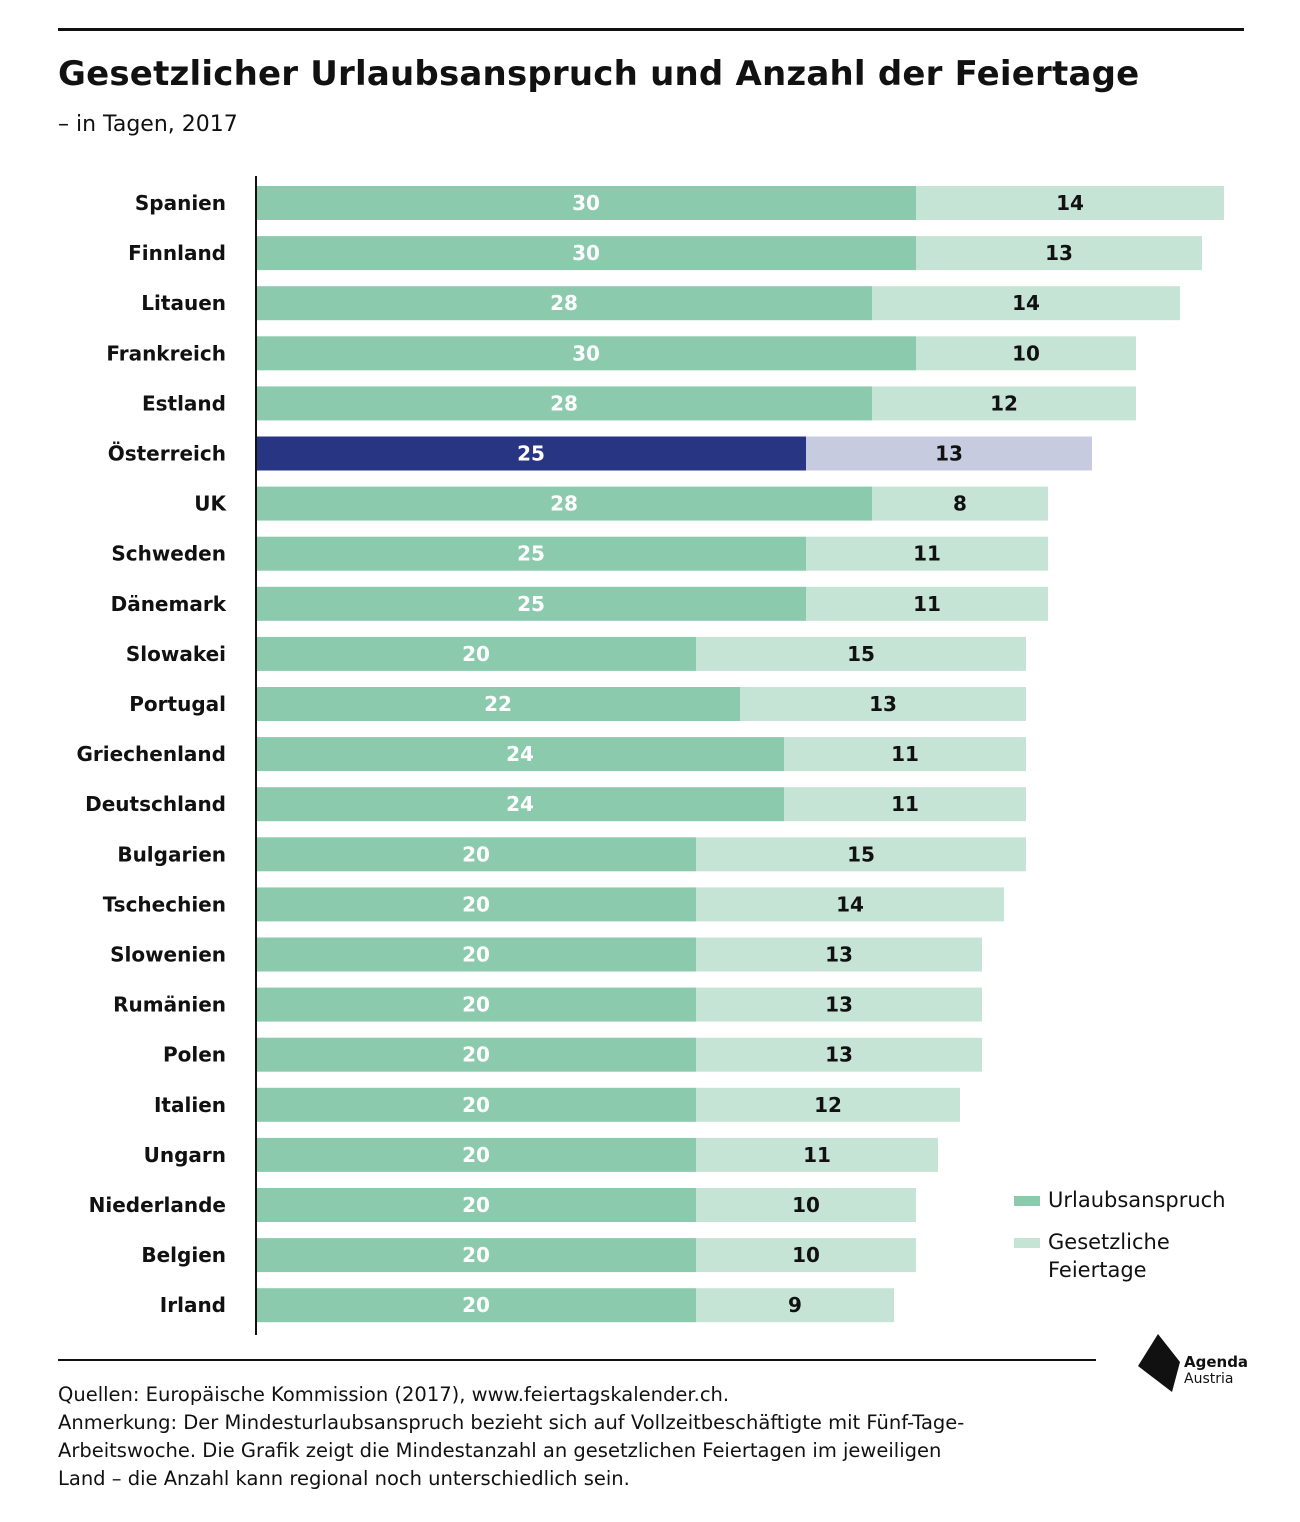  Describe the element at coordinates (577, 1360) in the screenshot. I see `bottom-rule` at that location.